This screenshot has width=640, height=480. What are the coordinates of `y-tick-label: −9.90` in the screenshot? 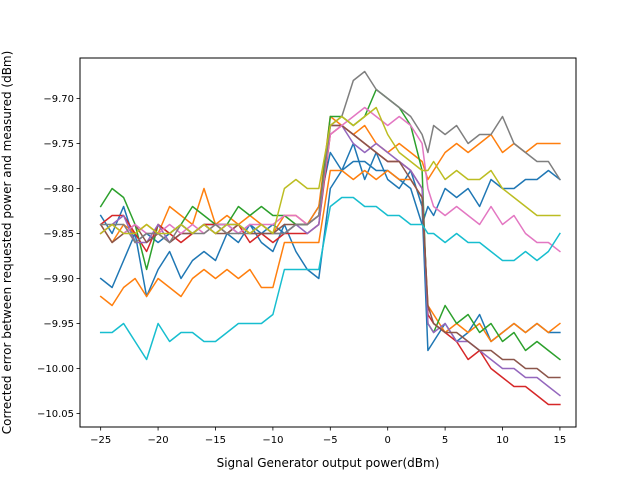 It's located at (58, 279).